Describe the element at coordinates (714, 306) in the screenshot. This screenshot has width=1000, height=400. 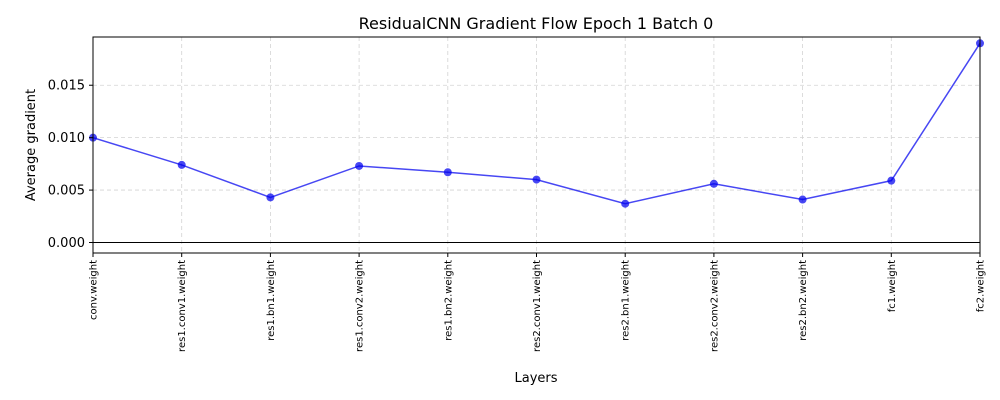
I see `x-tick-label: res2.conv2.weight` at that location.